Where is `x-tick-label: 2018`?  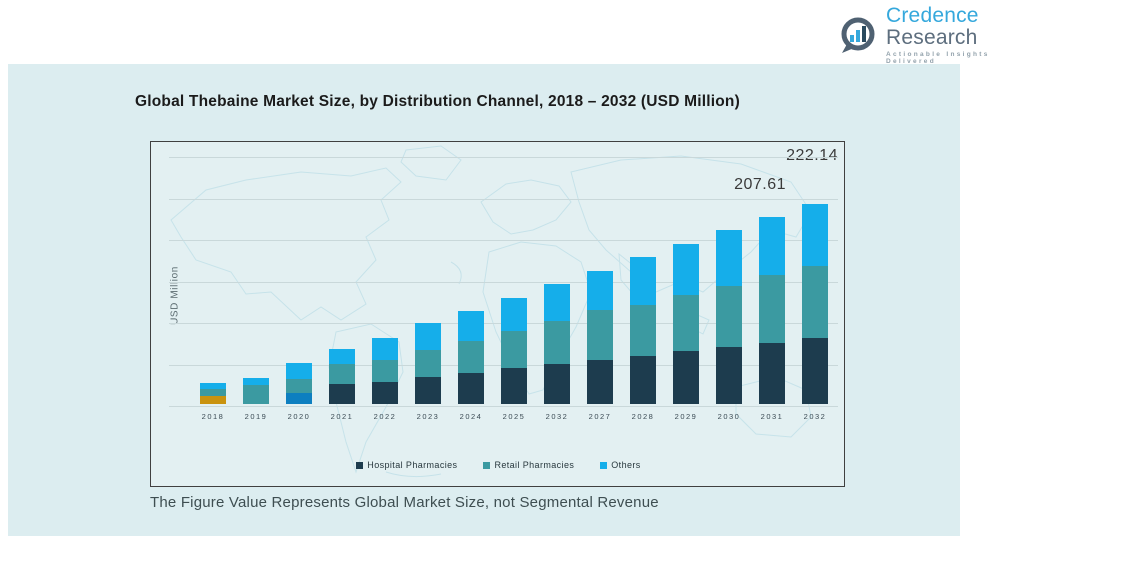
x-tick-label: 2018 is located at coordinates (213, 416).